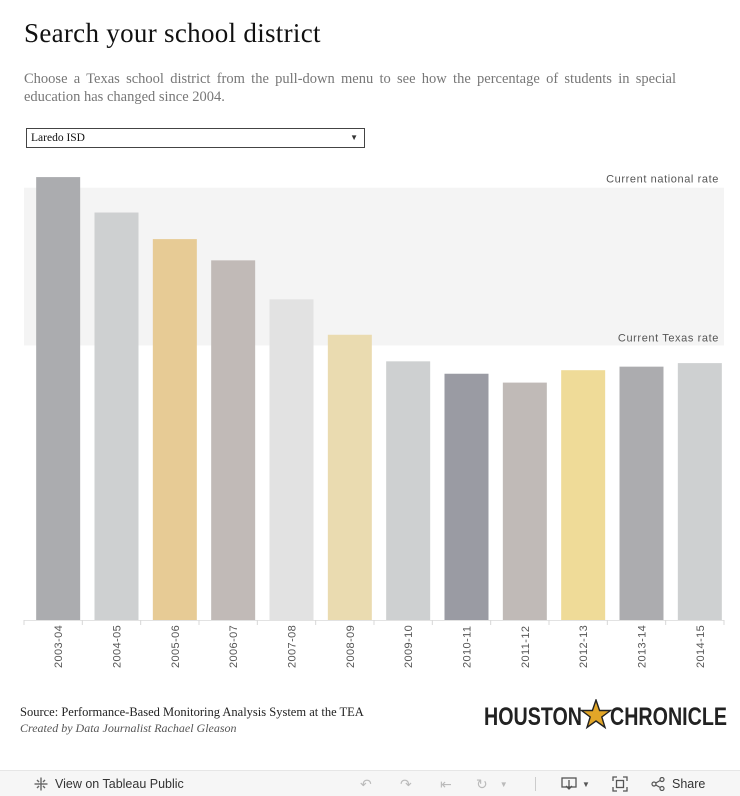 The image size is (740, 796). What do you see at coordinates (118, 646) in the screenshot?
I see `x-tick-label: 2004-05` at bounding box center [118, 646].